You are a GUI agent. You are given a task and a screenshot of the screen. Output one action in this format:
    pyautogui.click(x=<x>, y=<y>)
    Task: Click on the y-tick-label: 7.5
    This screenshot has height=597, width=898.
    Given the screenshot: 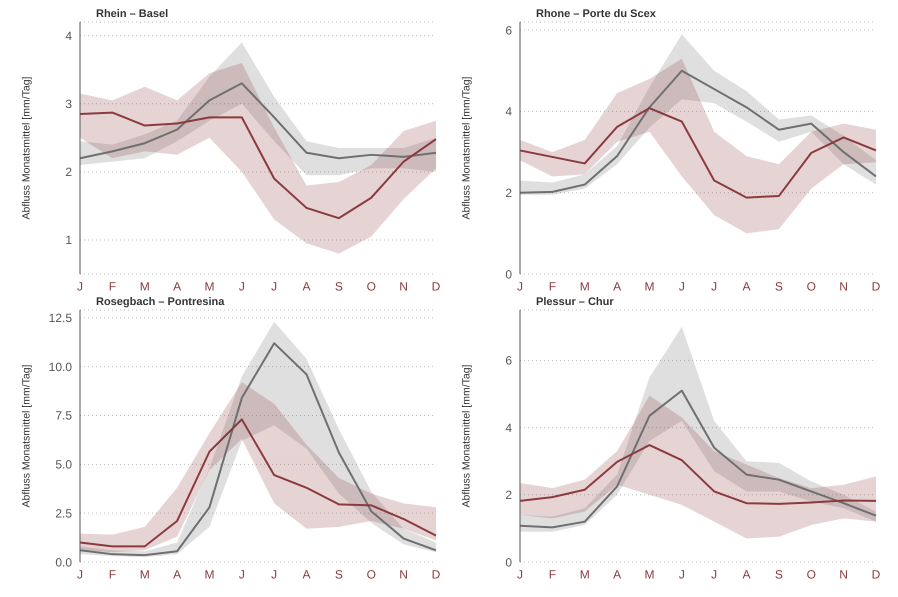 What is the action you would take?
    pyautogui.click(x=63, y=415)
    